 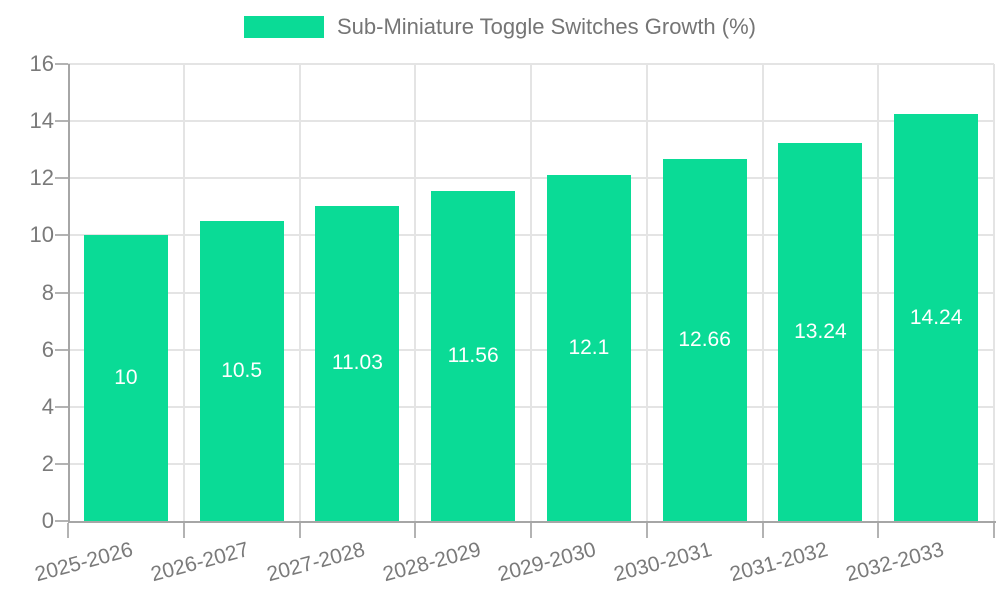 What do you see at coordinates (47, 520) in the screenshot?
I see `y-axis-tick-label: 0` at bounding box center [47, 520].